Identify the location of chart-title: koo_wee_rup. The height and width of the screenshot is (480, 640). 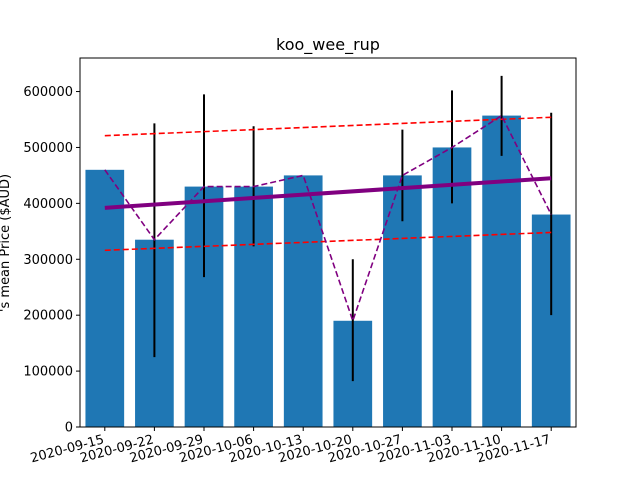
(328, 45).